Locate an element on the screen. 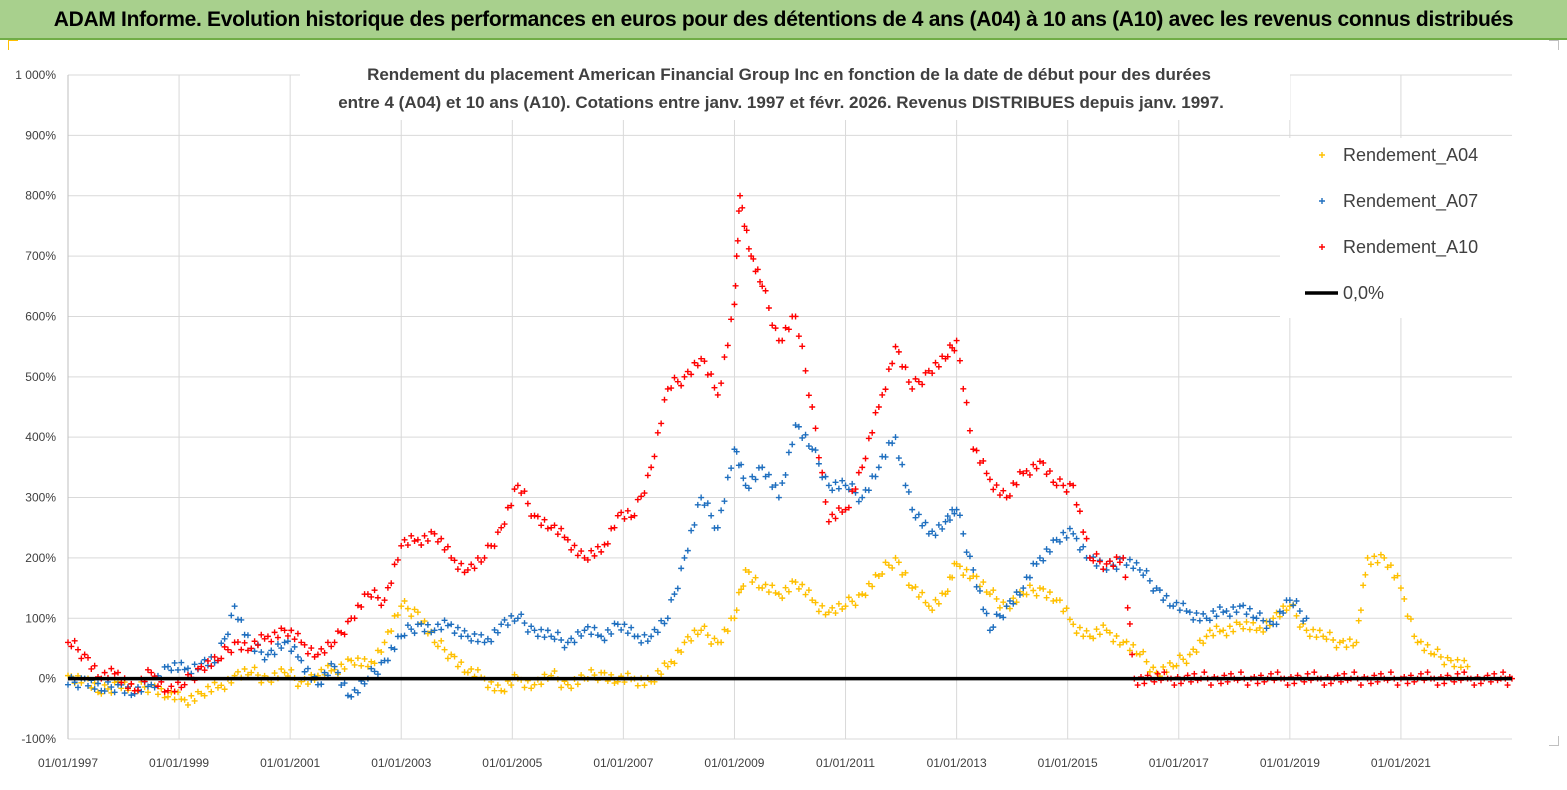 Image resolution: width=1567 pixels, height=790 pixels. y-tick-label: 400% is located at coordinates (40, 437).